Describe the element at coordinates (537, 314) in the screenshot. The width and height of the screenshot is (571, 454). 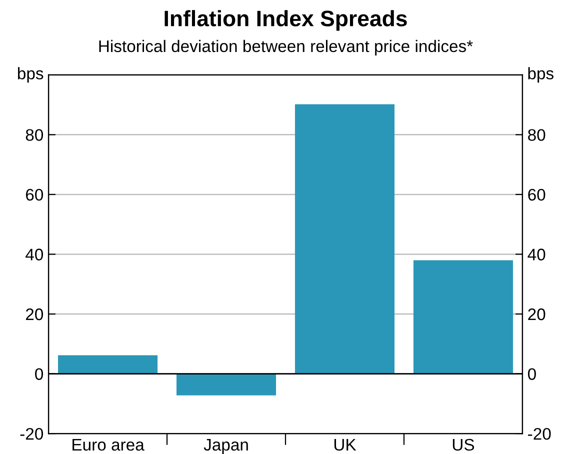
I see `y2-tick-label: 20` at that location.